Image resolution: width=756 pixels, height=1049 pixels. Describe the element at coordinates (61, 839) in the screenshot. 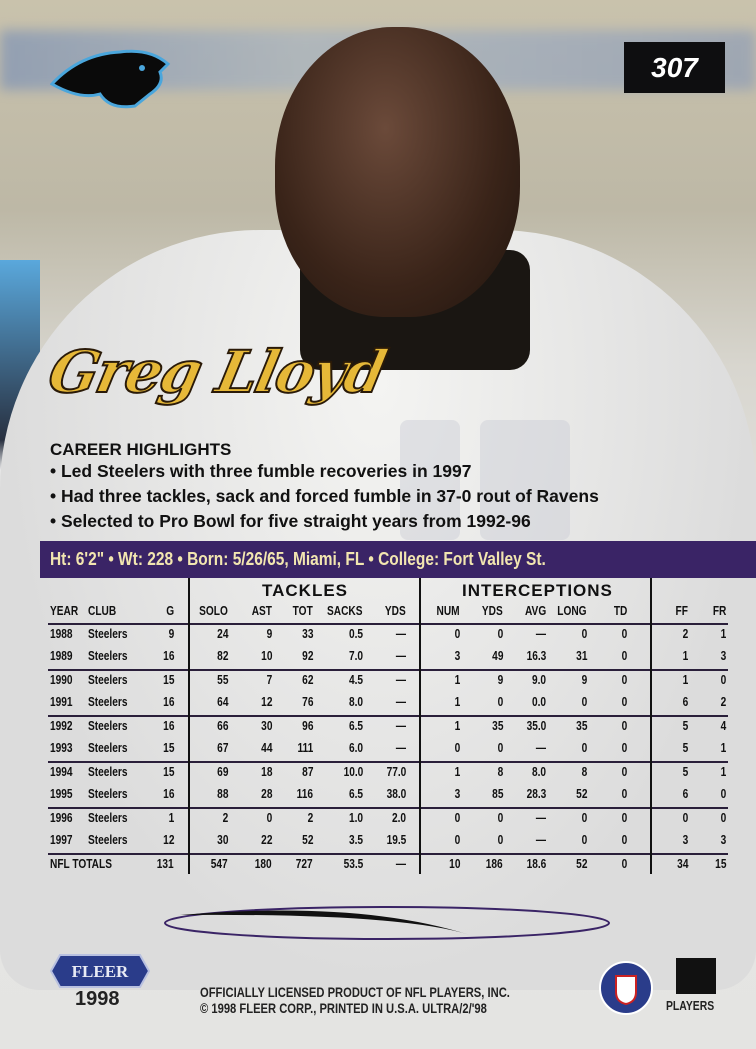

I see `stat-cell: 1997` at that location.